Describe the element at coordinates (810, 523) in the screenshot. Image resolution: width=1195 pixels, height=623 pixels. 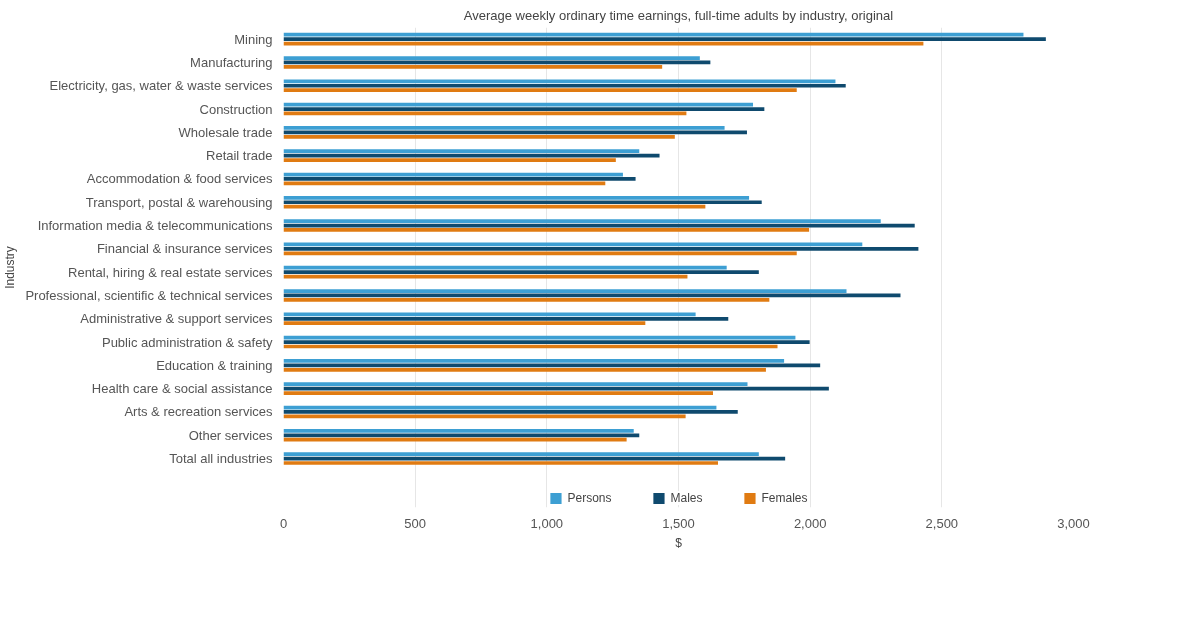
I see `x-tick-label: 2,000` at that location.